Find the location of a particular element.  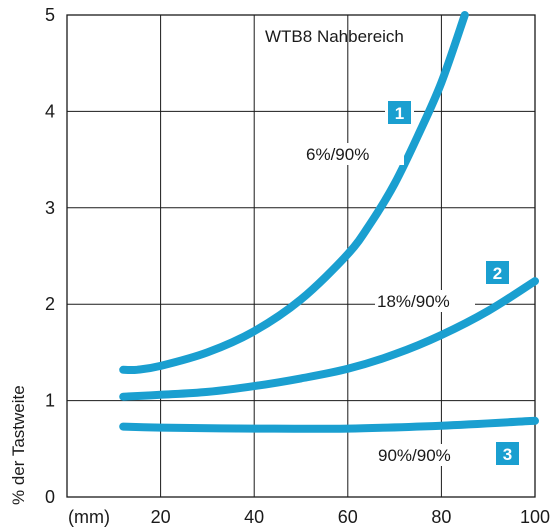

y-axis-label: % der Tastweite is located at coordinates (18, 445).